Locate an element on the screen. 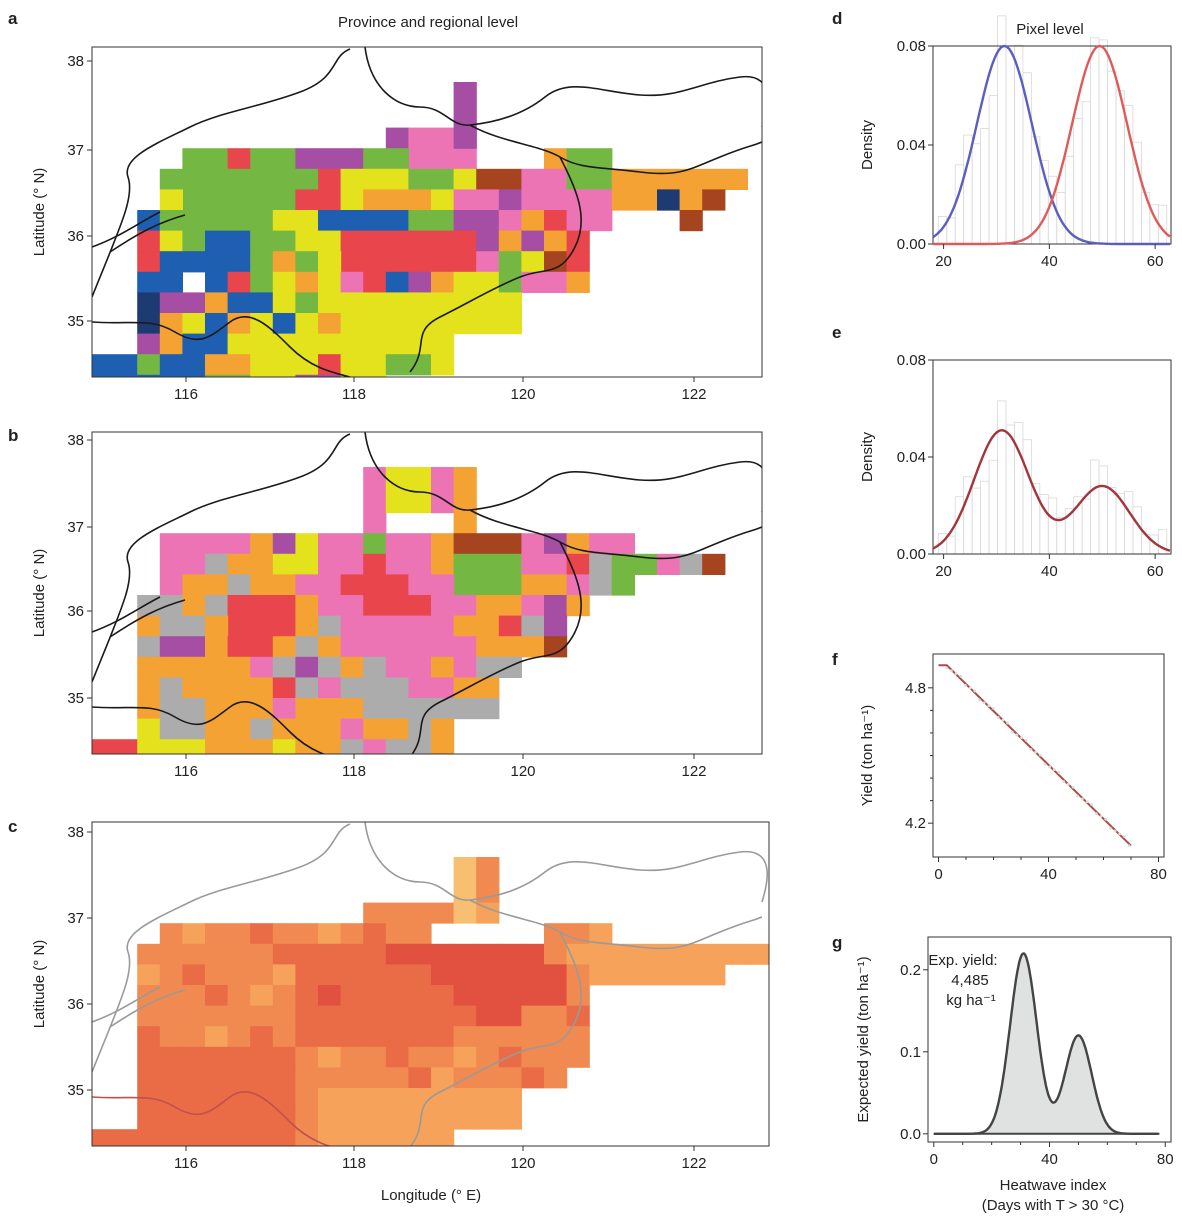  lat-tick-label: 38 is located at coordinates (75, 440).